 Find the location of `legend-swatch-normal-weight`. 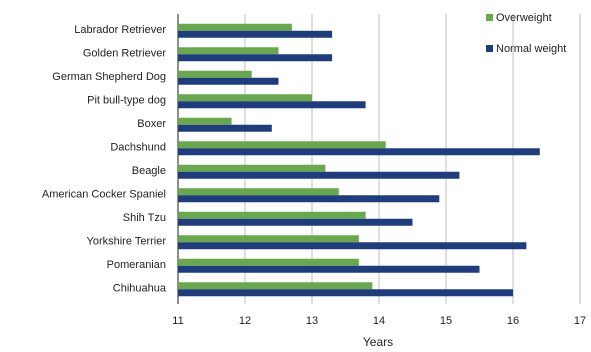

legend-swatch-normal-weight is located at coordinates (489, 48).